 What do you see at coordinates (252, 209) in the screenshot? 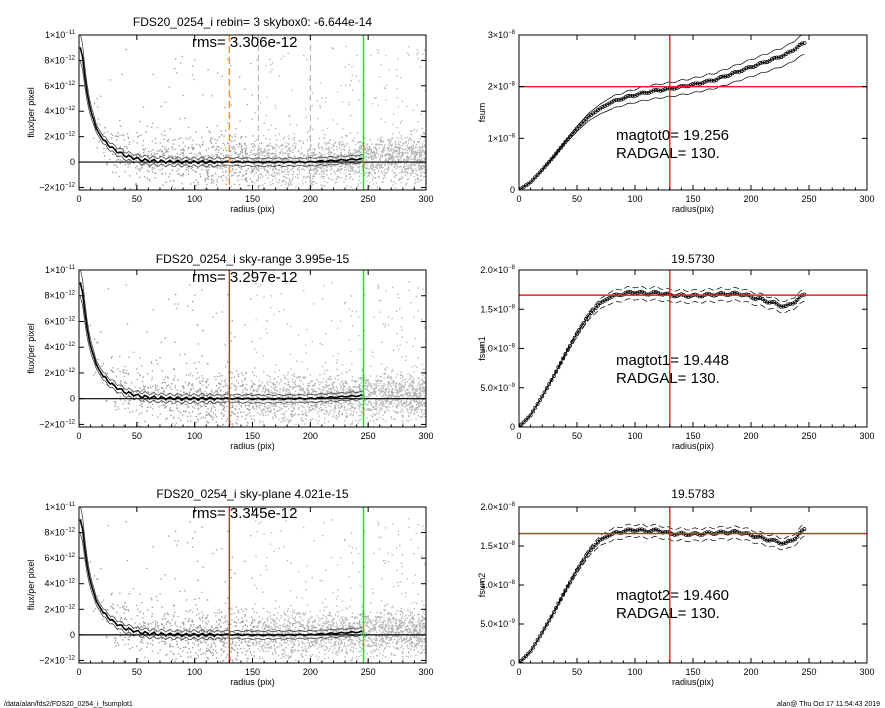
I see `x-axis-label: radius (pix)` at bounding box center [252, 209].